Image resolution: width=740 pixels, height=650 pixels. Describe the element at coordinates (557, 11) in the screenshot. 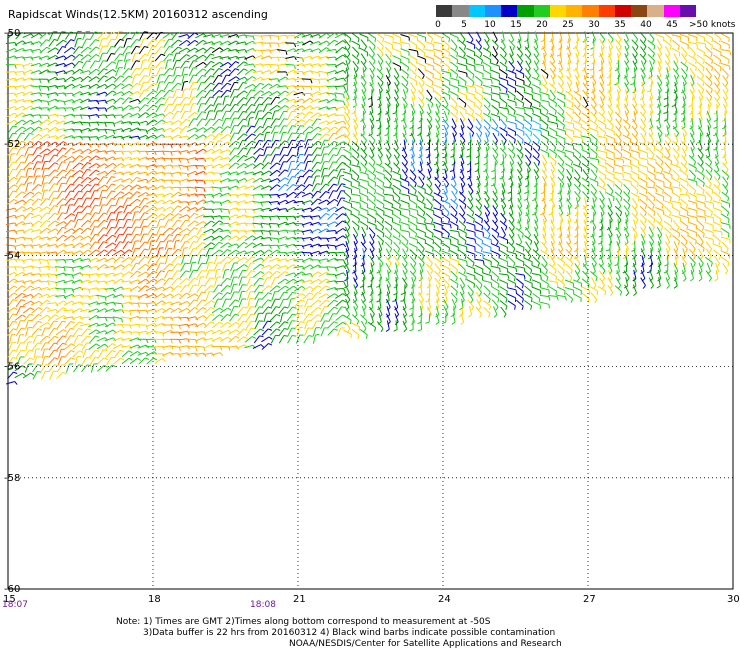

I see `colorbar-segment` at that location.